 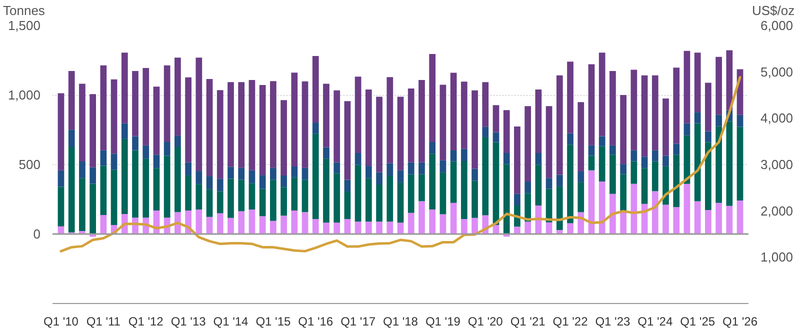 What do you see at coordinates (777, 210) in the screenshot?
I see `y2-tick-label: 2,000` at bounding box center [777, 210].